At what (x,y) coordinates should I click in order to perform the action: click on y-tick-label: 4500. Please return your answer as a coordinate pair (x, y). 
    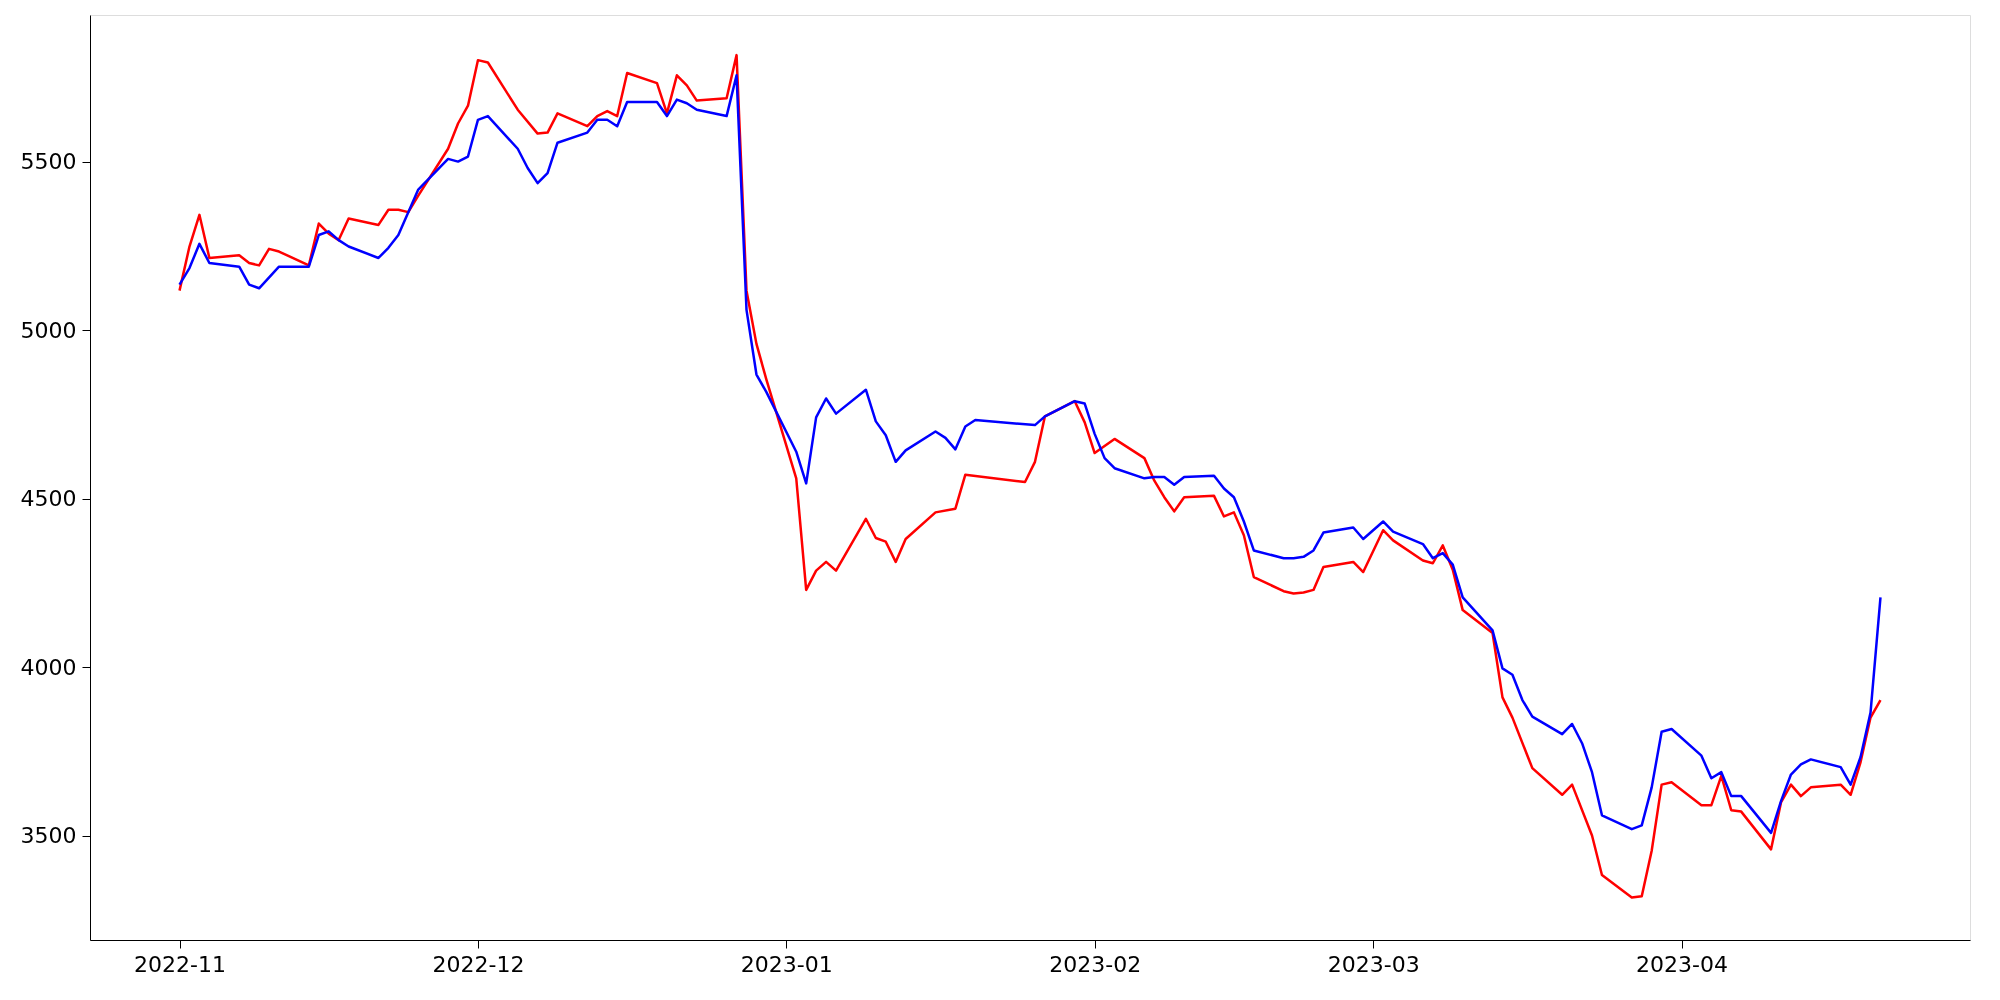
    Looking at the image, I should click on (48, 499).